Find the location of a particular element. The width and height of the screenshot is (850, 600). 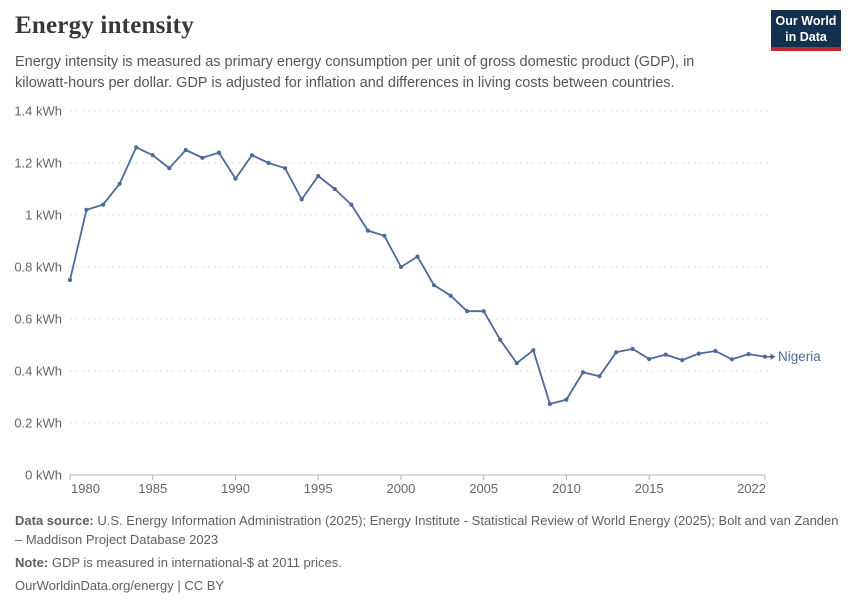

y-tick-label: 1.4 kWh is located at coordinates (38, 111).